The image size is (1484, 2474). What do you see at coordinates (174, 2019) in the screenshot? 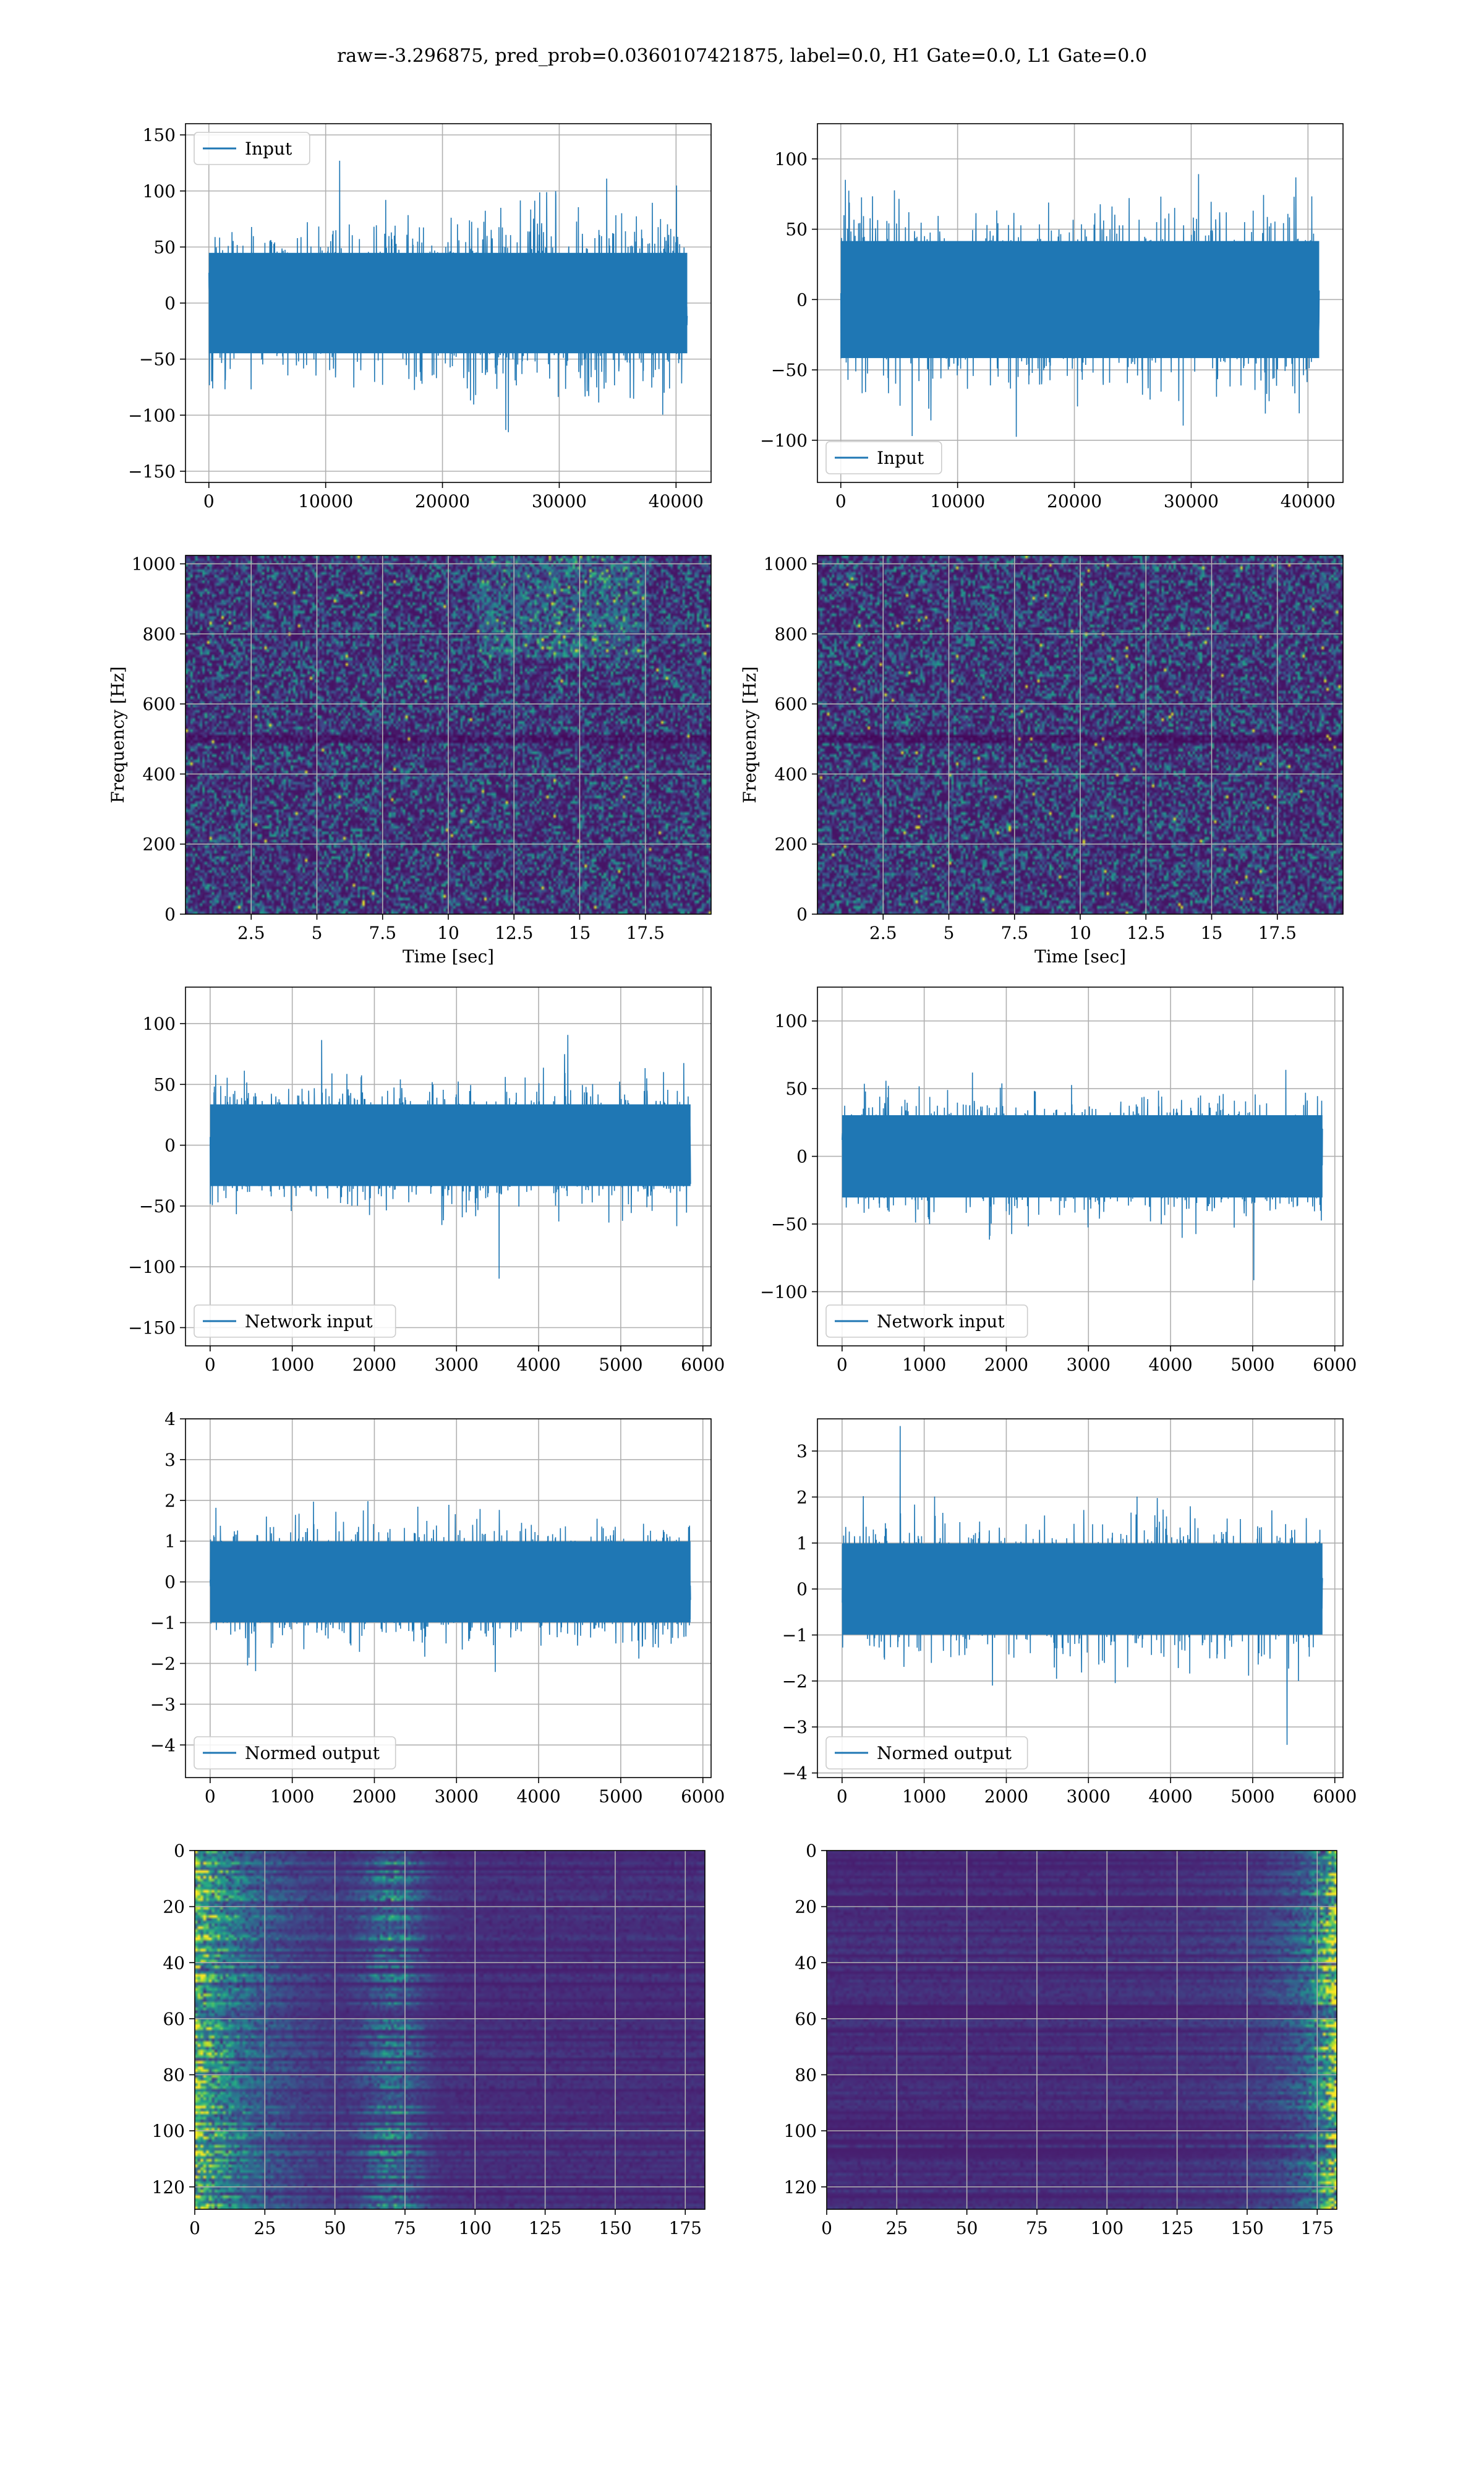
I see `y-tick-label: 60` at bounding box center [174, 2019].